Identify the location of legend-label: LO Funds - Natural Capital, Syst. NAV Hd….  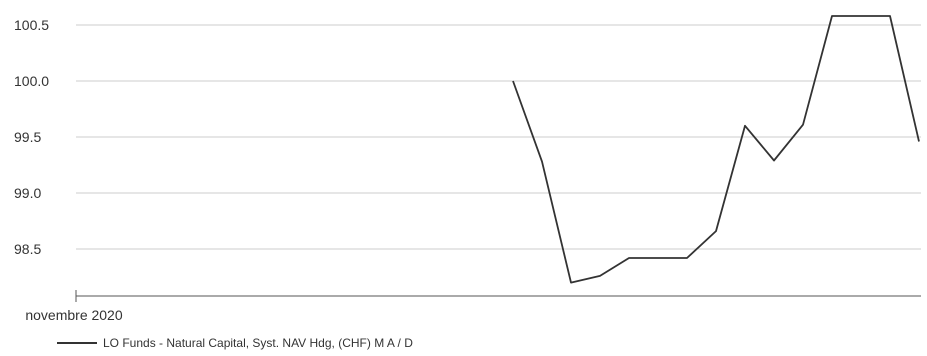
(258, 343).